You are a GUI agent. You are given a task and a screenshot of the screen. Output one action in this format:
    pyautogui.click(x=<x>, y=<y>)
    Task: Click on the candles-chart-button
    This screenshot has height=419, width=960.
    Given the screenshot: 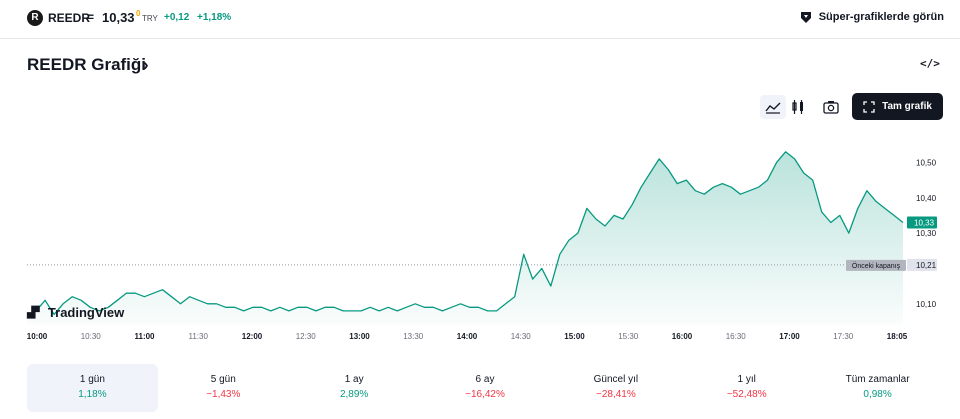 What is the action you would take?
    pyautogui.click(x=798, y=107)
    